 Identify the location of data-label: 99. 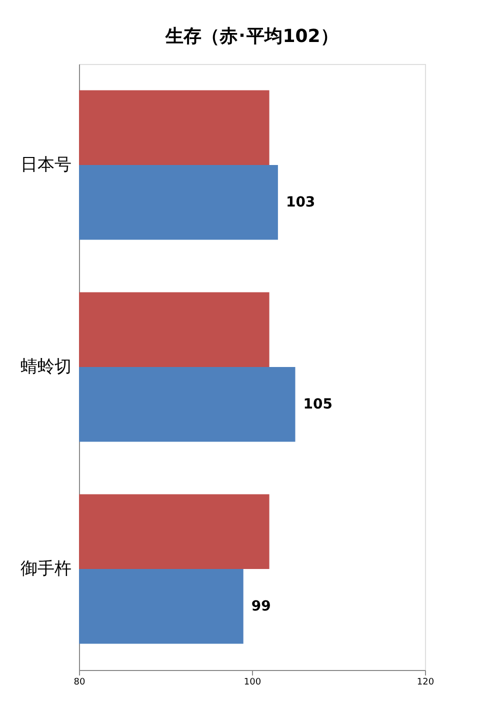
(261, 606).